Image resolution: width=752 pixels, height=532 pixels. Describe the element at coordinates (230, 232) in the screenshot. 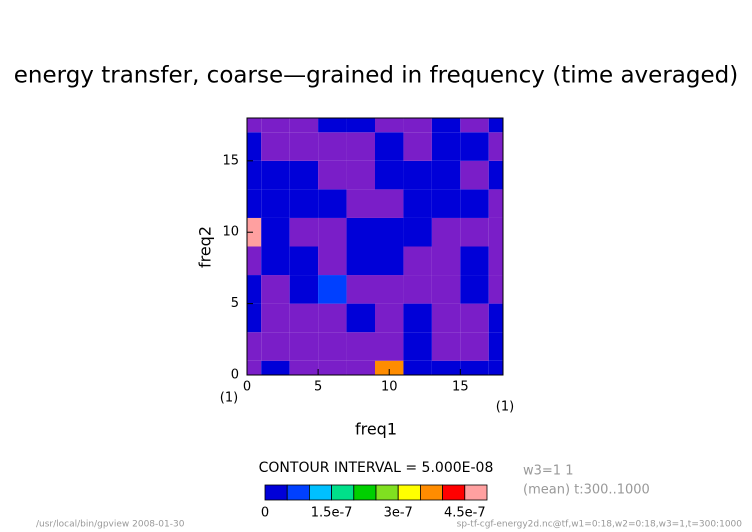

I see `y-tick-label: 10` at that location.